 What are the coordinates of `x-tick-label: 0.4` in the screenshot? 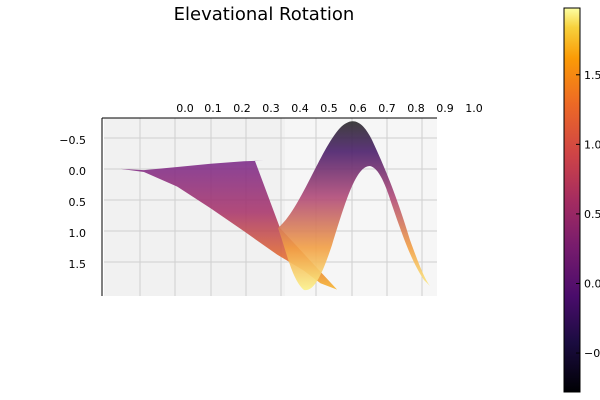 It's located at (300, 108).